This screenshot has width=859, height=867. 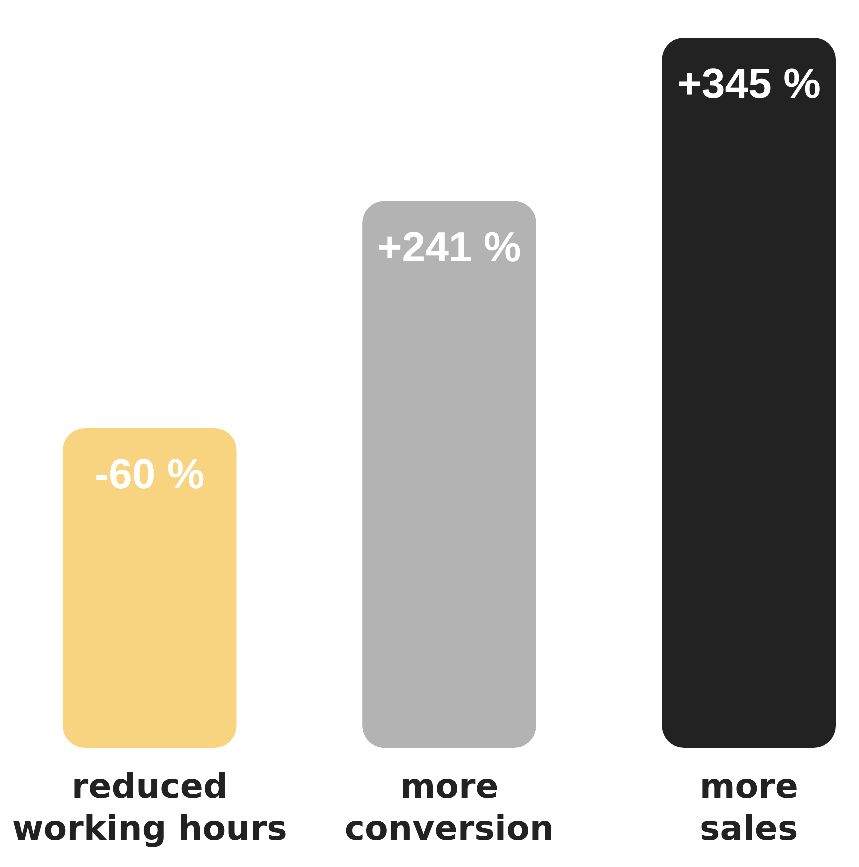 What do you see at coordinates (749, 83) in the screenshot?
I see `annotation: +345 %` at bounding box center [749, 83].